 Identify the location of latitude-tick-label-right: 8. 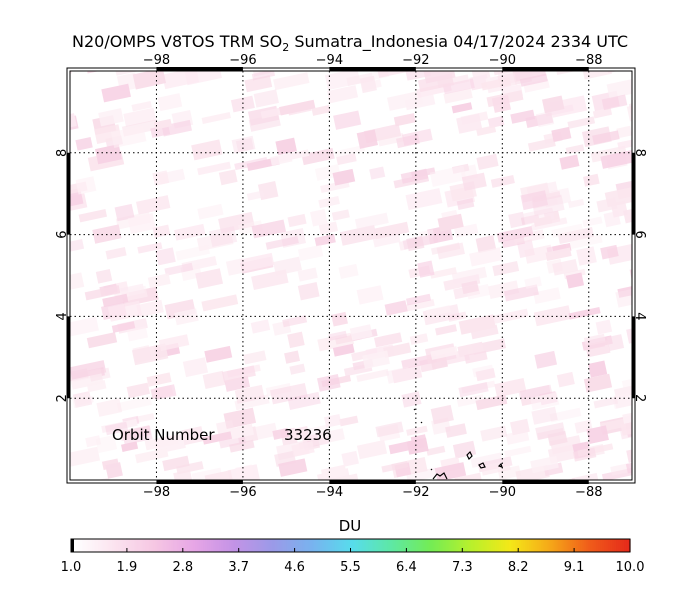
(639, 153).